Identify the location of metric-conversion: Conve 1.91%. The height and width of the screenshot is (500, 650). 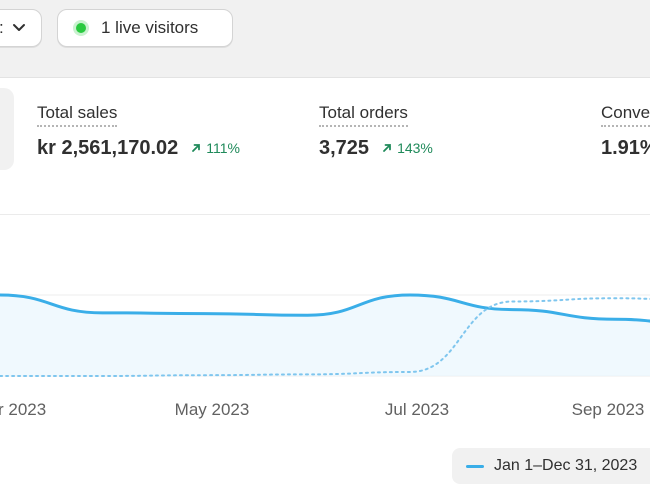
(625, 131).